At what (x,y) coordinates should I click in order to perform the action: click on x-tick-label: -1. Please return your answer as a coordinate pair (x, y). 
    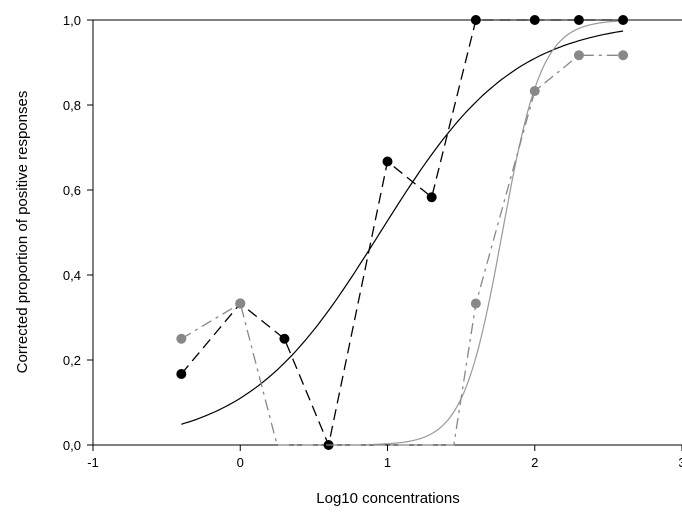
    Looking at the image, I should click on (93, 462).